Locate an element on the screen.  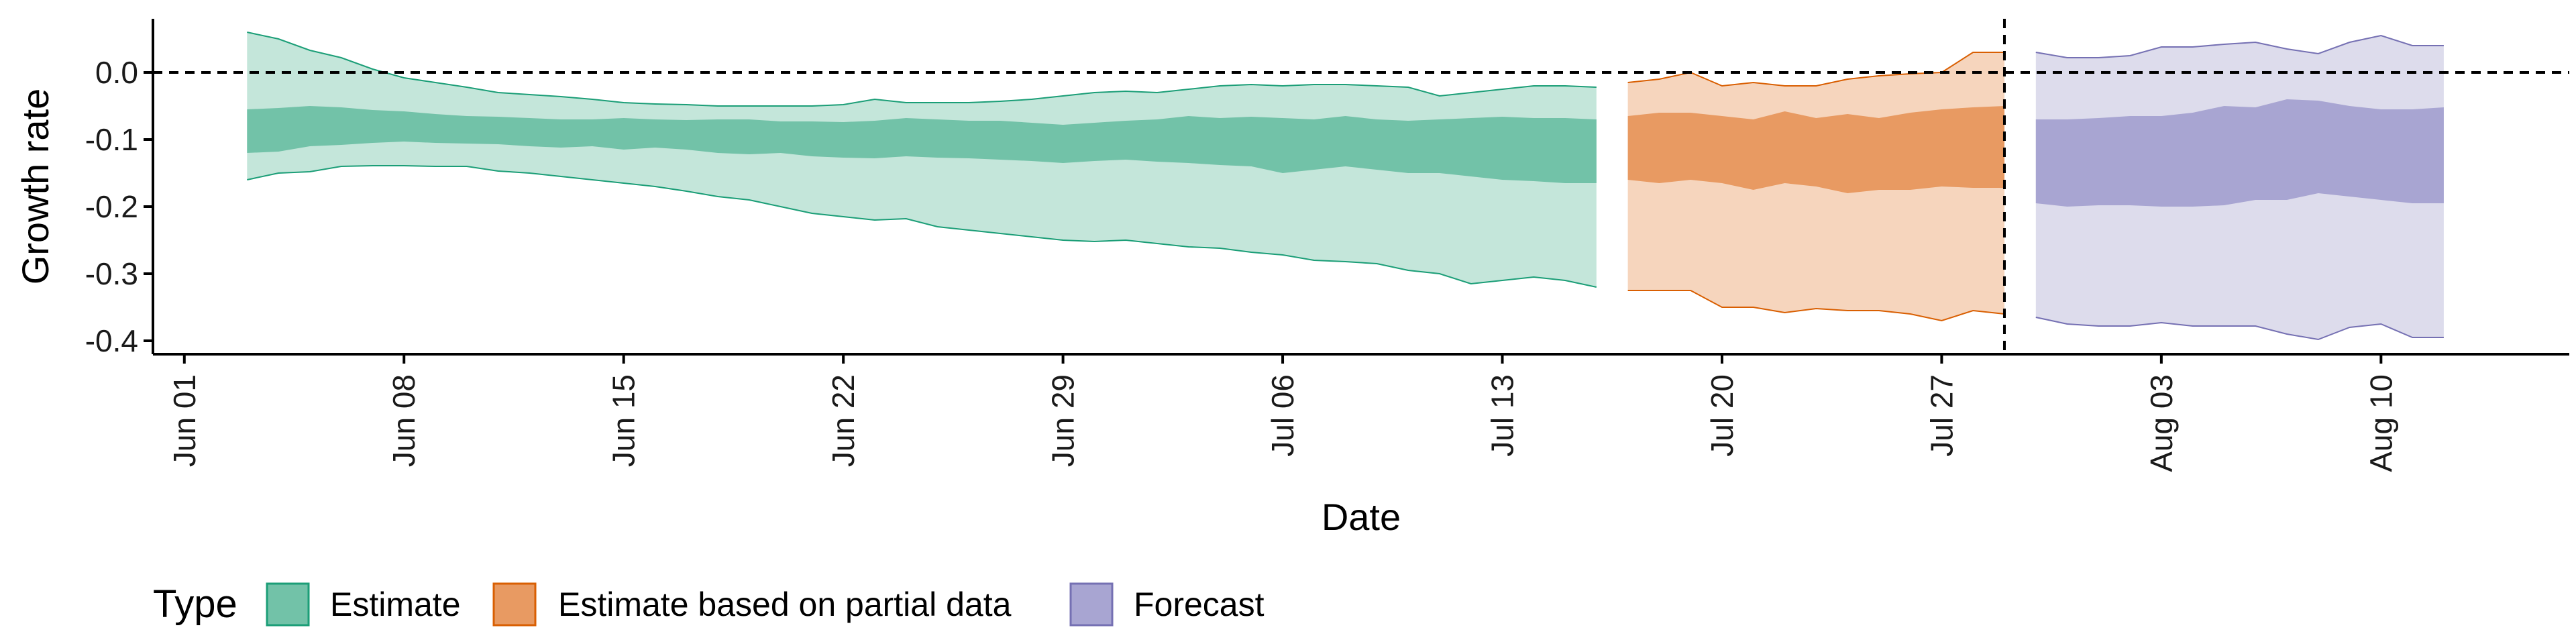
legend-label-partial: Estimate based on partial data is located at coordinates (785, 604).